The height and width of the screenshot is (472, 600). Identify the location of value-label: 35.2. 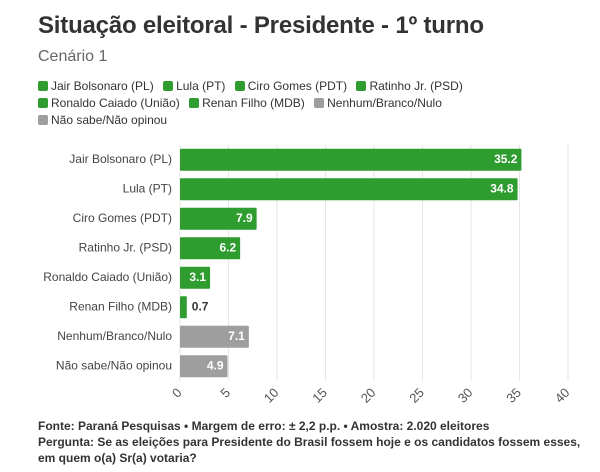
(506, 159).